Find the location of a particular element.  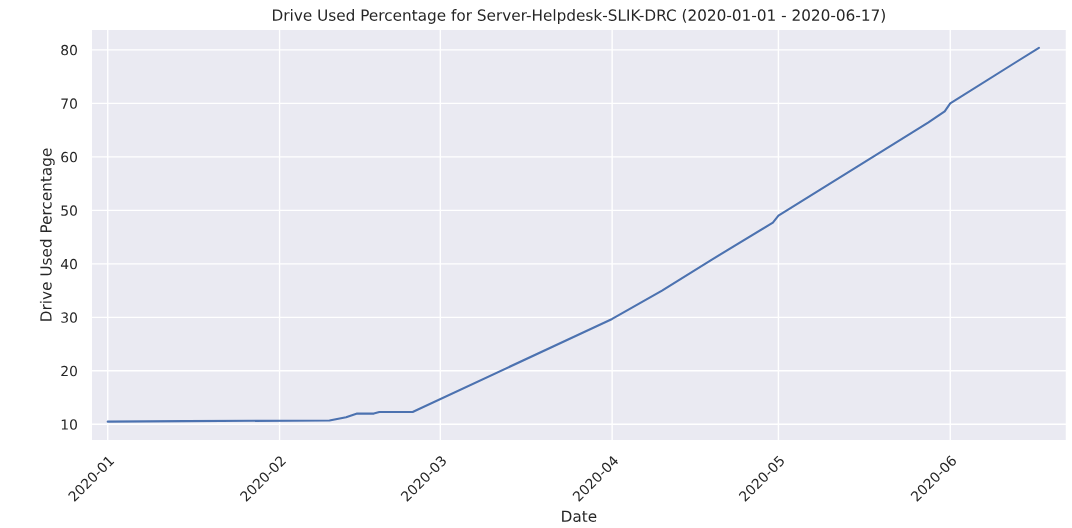

y-tick-label: 10 is located at coordinates (69, 424).